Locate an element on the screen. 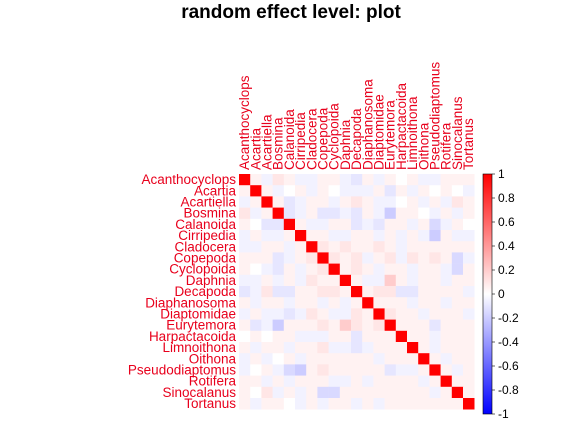 This screenshot has height=424, width=582. colorbar-tick-label: 0.2 is located at coordinates (506, 270).